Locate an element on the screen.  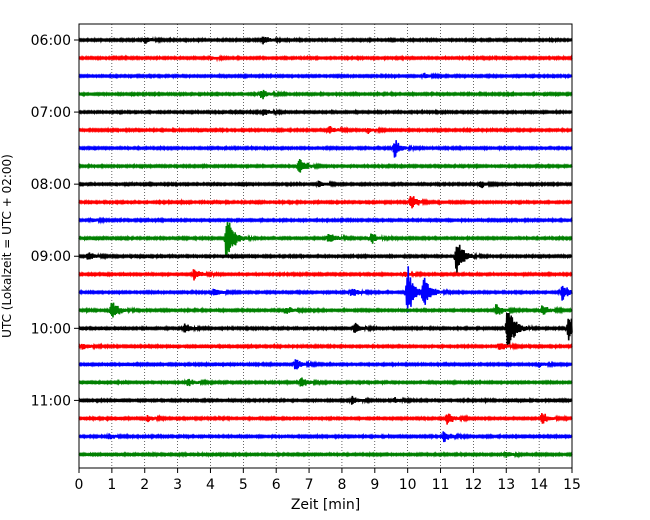
x-axis-ticks: 0 1 2 3 4 5 6 7 8 9 10 11 12 13 14 15 is located at coordinates (328, 480).